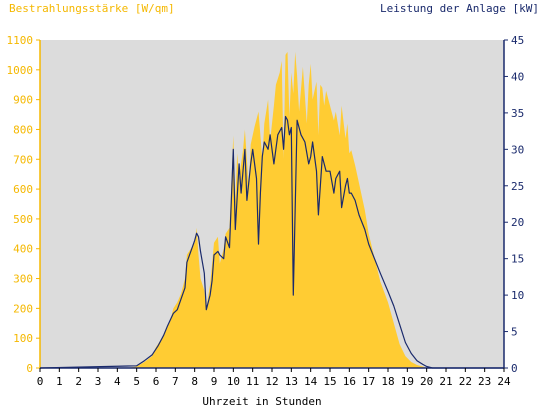 The image size is (544, 408). Describe the element at coordinates (517, 259) in the screenshot. I see `y-right-tick-label: 15` at that location.